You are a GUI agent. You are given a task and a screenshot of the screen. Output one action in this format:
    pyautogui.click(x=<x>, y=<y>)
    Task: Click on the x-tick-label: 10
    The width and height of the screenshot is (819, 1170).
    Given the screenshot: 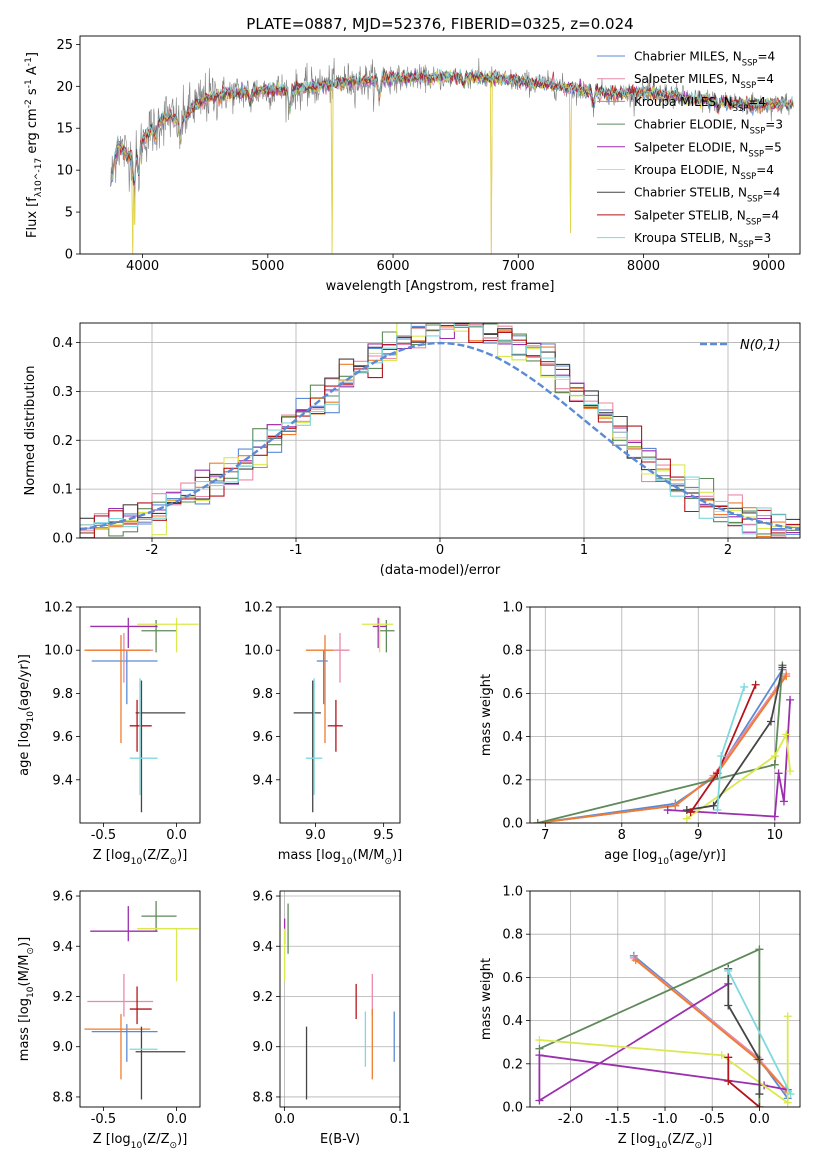 What is the action you would take?
    pyautogui.click(x=774, y=835)
    